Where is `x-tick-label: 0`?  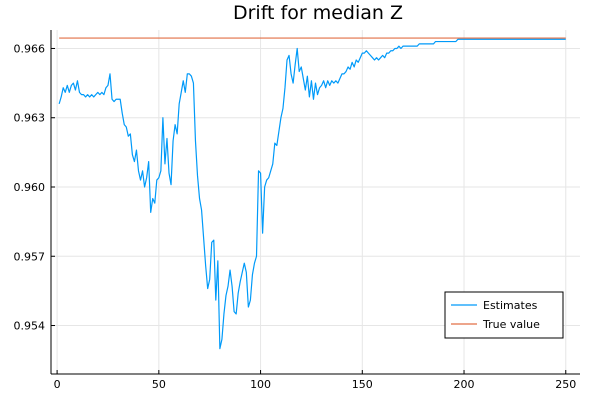
x-tick-label: 0 is located at coordinates (57, 384).